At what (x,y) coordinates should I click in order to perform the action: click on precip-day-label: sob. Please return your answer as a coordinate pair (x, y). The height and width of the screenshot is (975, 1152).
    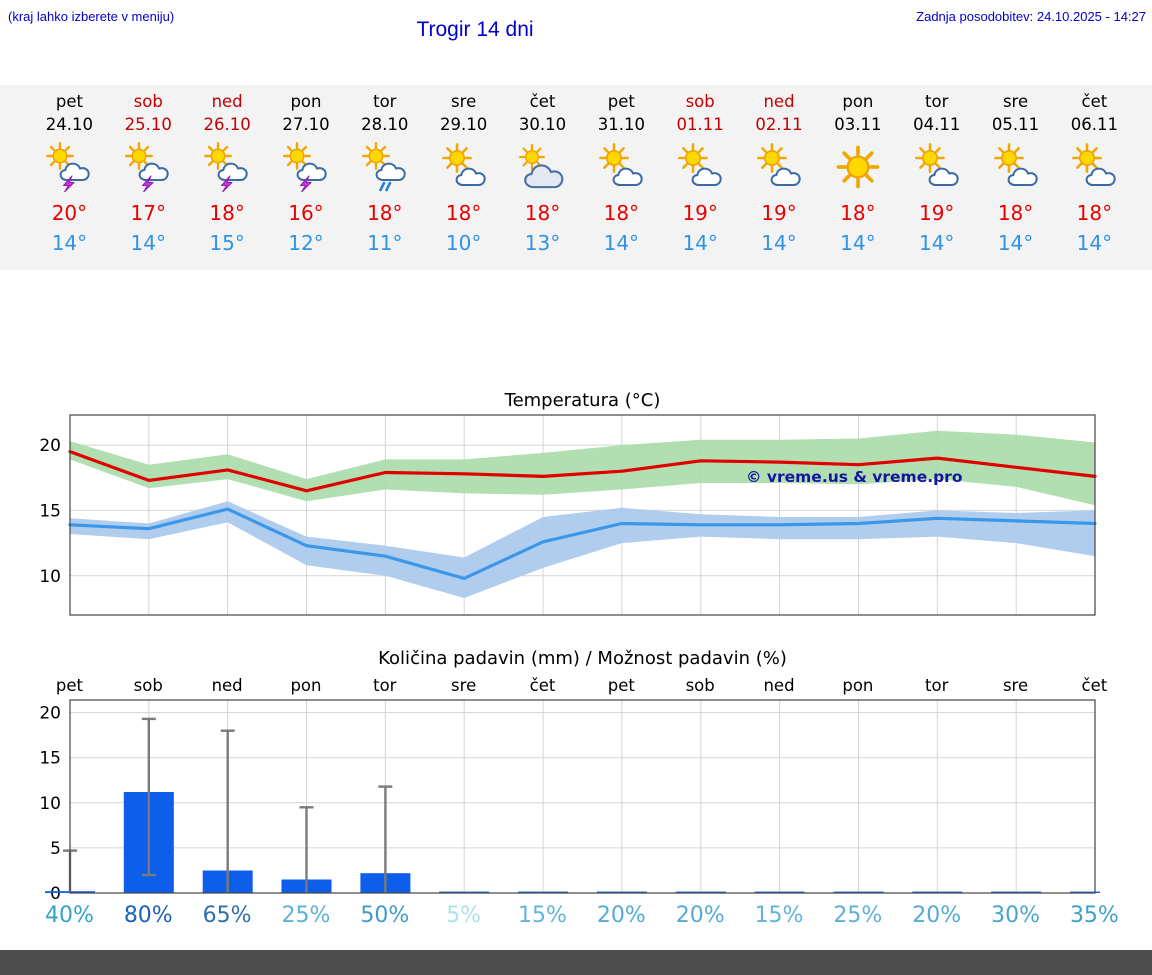
    Looking at the image, I should click on (148, 685).